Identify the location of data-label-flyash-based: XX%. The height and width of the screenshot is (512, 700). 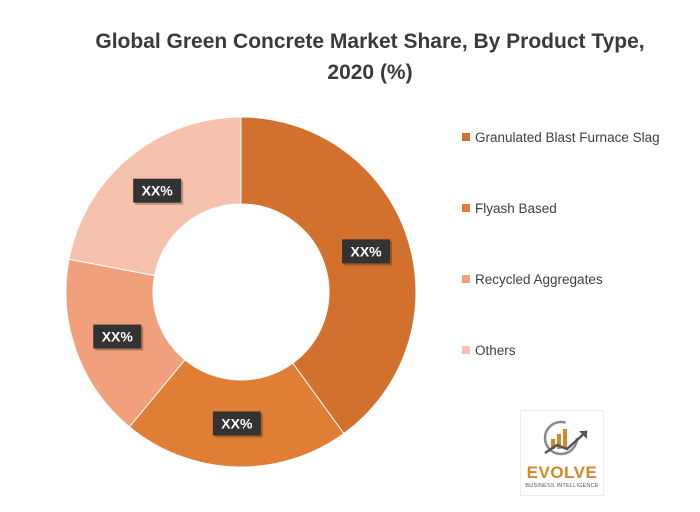
(237, 424).